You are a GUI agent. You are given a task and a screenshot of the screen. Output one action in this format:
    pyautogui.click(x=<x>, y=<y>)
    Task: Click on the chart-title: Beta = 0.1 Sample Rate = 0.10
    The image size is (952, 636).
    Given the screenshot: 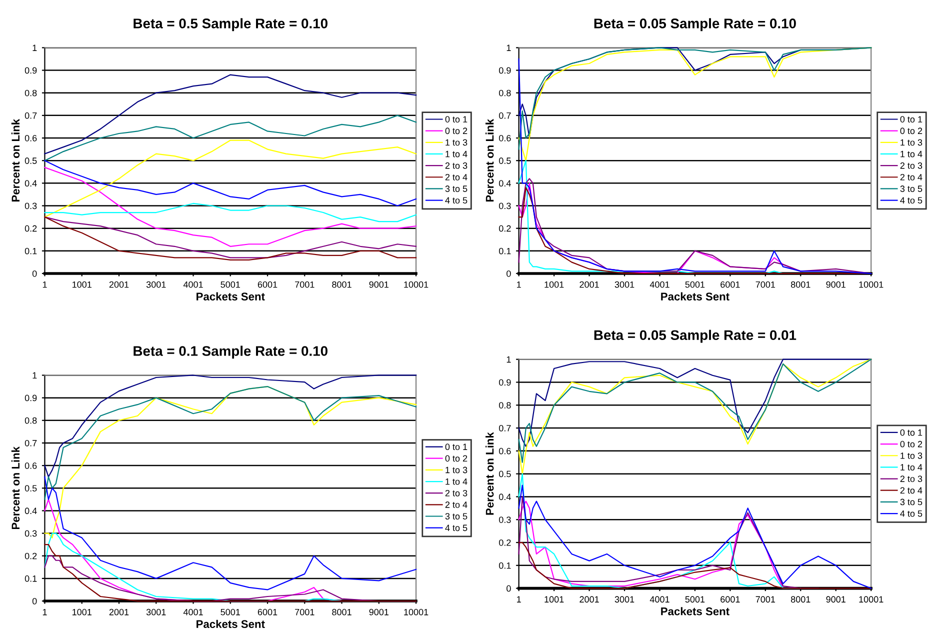 What is the action you would take?
    pyautogui.click(x=231, y=352)
    